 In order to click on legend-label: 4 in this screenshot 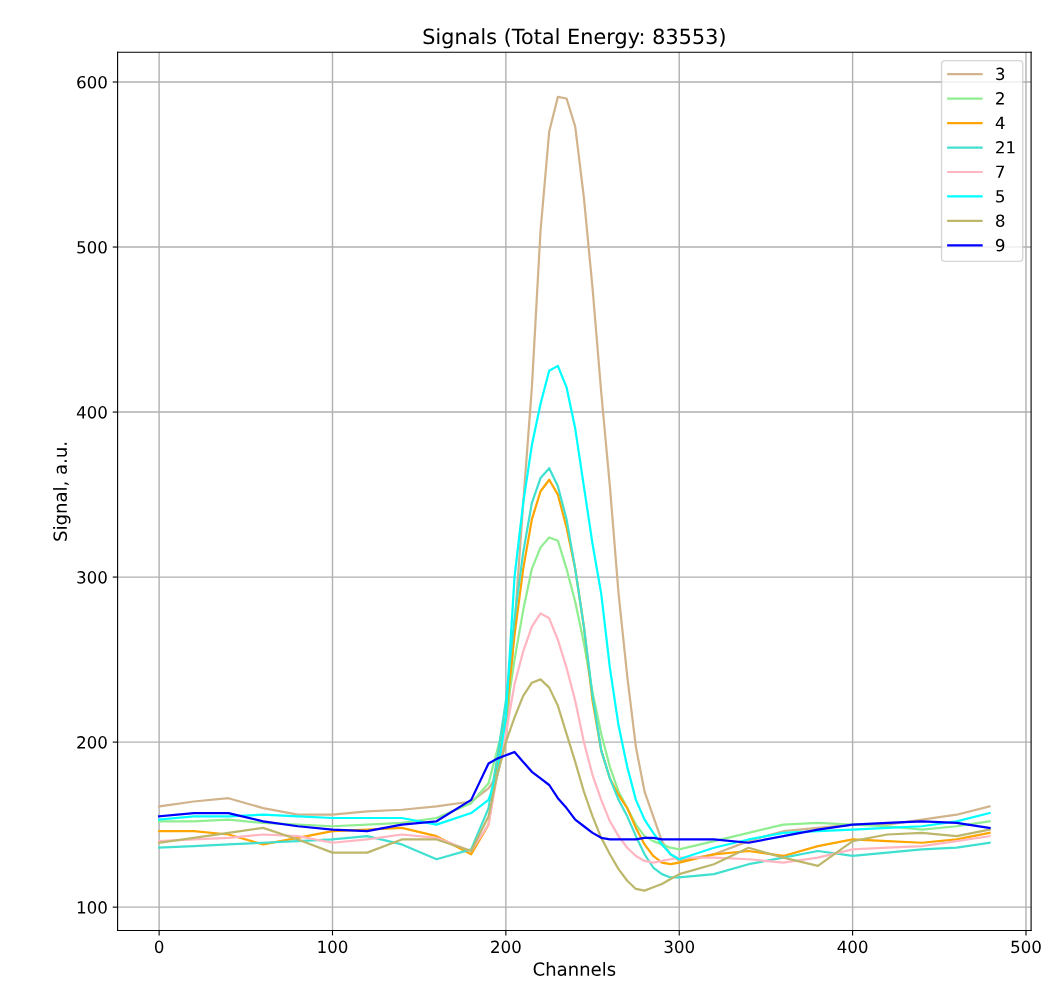, I will do `click(1000, 122)`.